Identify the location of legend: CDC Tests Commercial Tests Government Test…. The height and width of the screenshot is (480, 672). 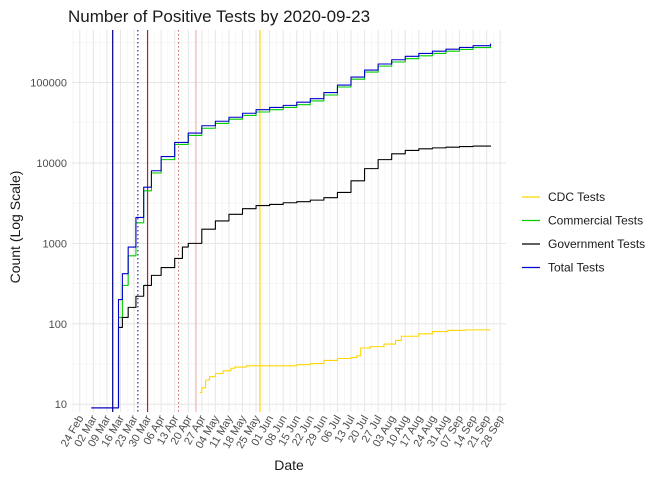
(583, 232).